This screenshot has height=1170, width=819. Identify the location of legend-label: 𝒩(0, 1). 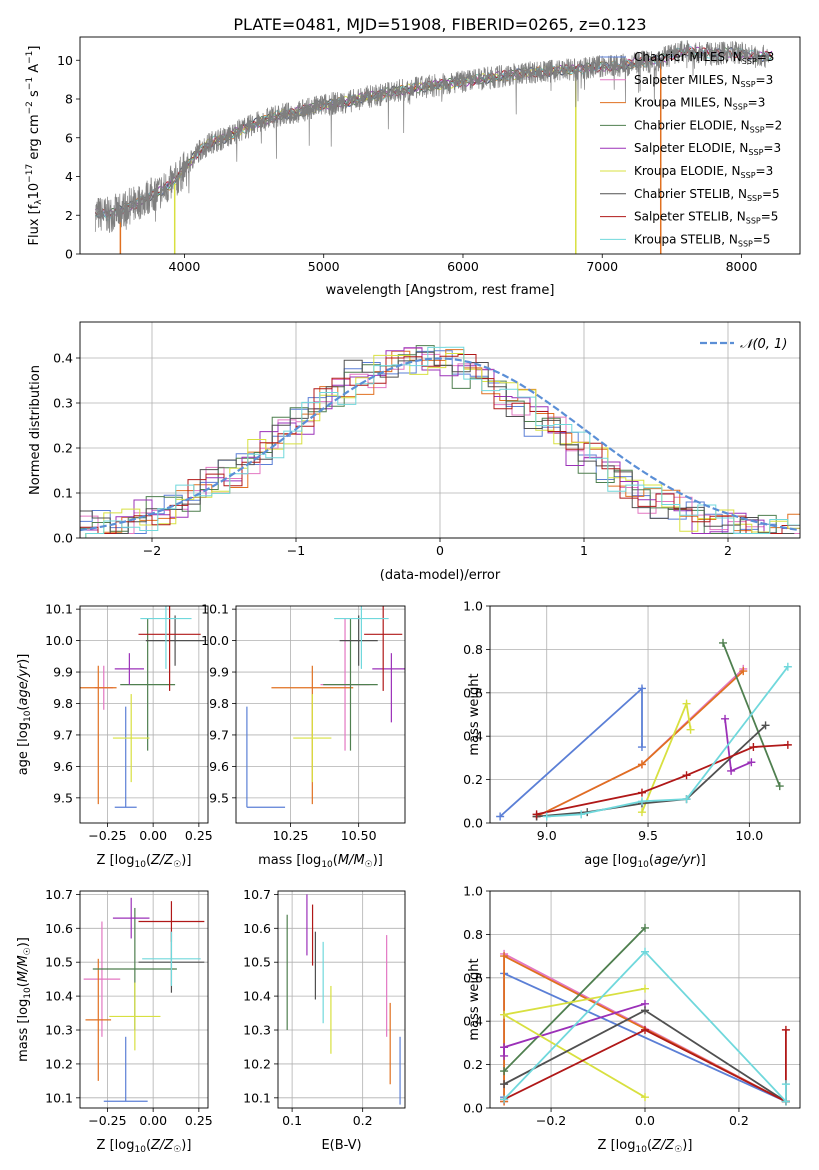
(763, 344).